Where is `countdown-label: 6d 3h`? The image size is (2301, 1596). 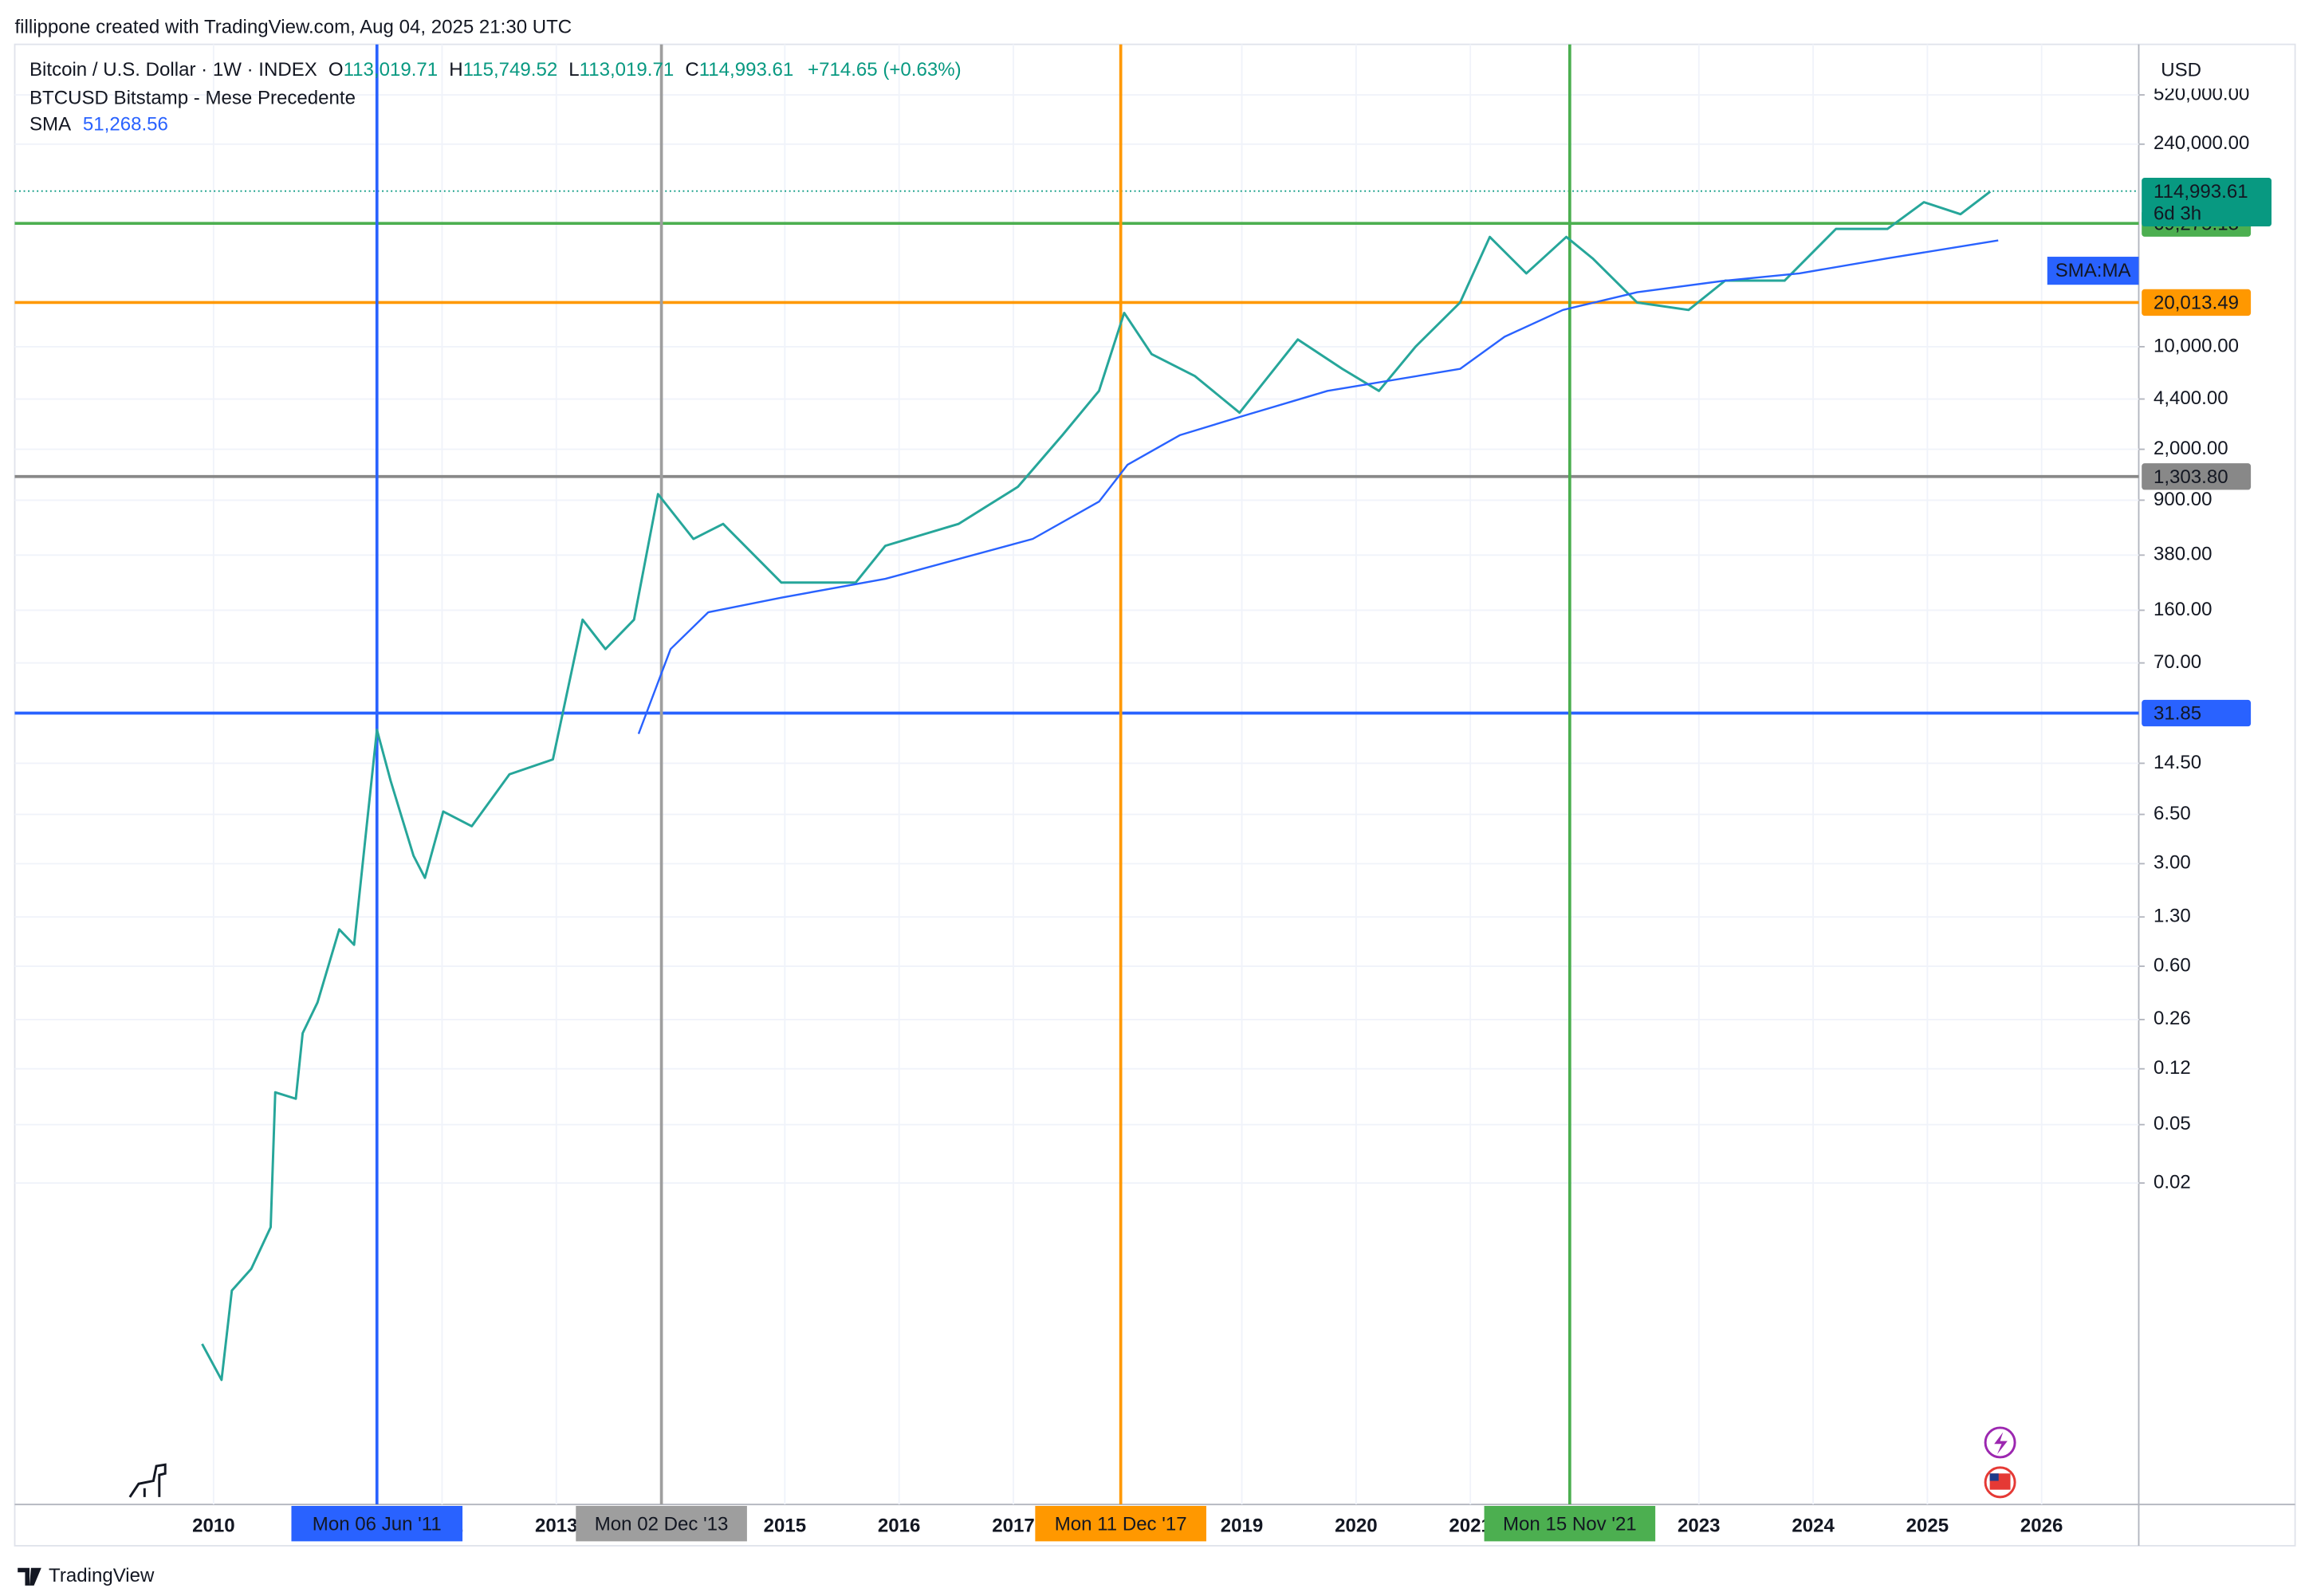
countdown-label: 6d 3h is located at coordinates (2177, 214).